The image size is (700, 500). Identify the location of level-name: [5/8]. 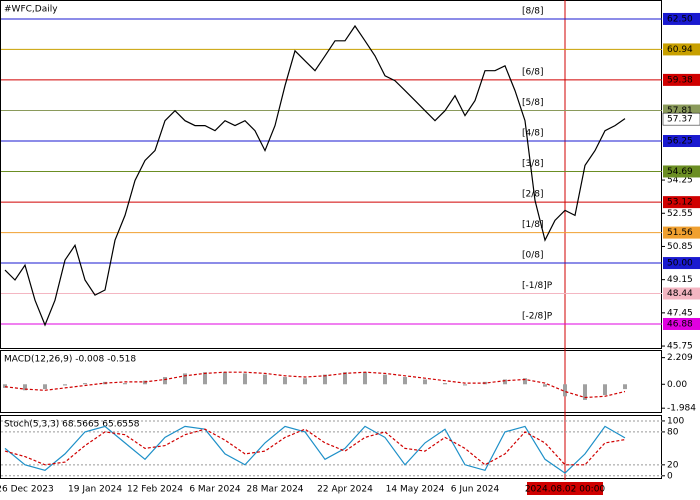
(533, 103).